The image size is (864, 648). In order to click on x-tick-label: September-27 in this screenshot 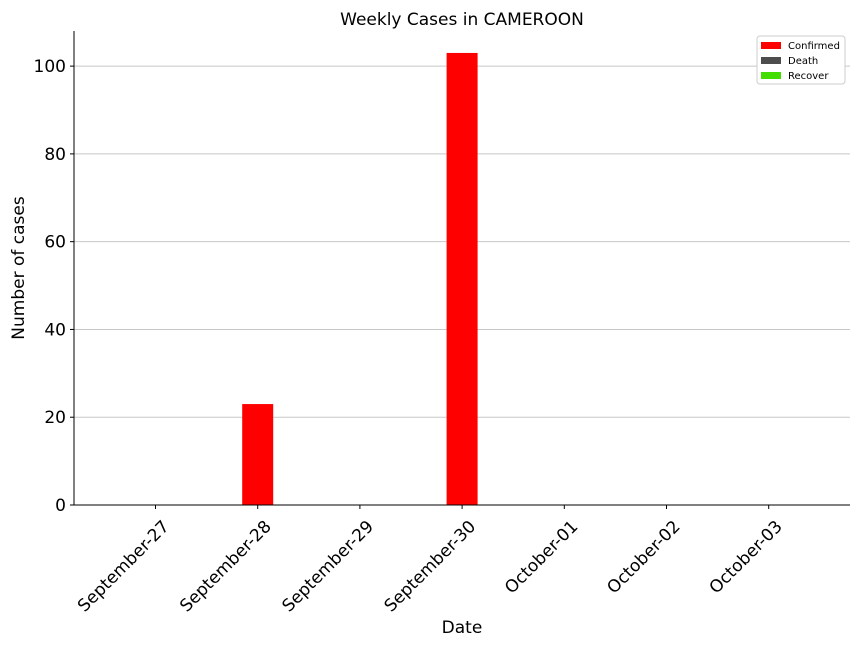, I will do `click(123, 566)`.